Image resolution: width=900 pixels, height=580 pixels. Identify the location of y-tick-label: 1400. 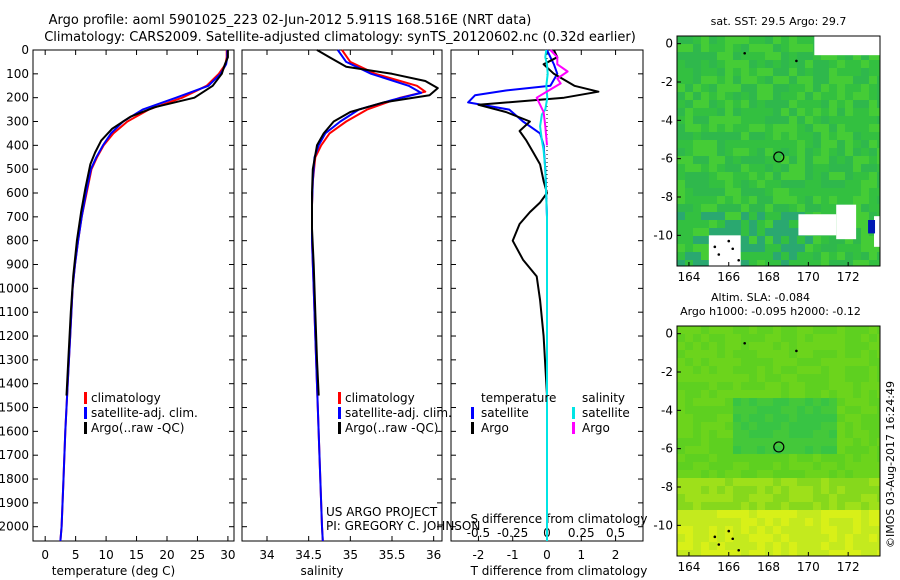
(14, 384).